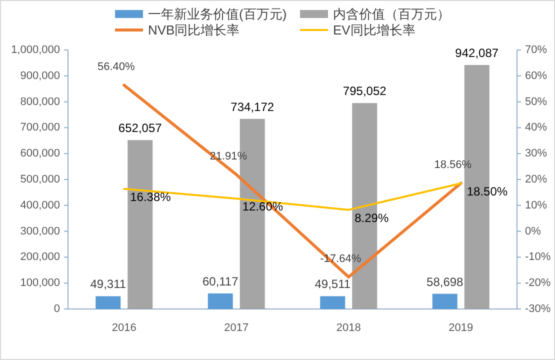 The width and height of the screenshot is (555, 360). Describe the element at coordinates (487, 191) in the screenshot. I see `data-label: 18.50%` at that location.